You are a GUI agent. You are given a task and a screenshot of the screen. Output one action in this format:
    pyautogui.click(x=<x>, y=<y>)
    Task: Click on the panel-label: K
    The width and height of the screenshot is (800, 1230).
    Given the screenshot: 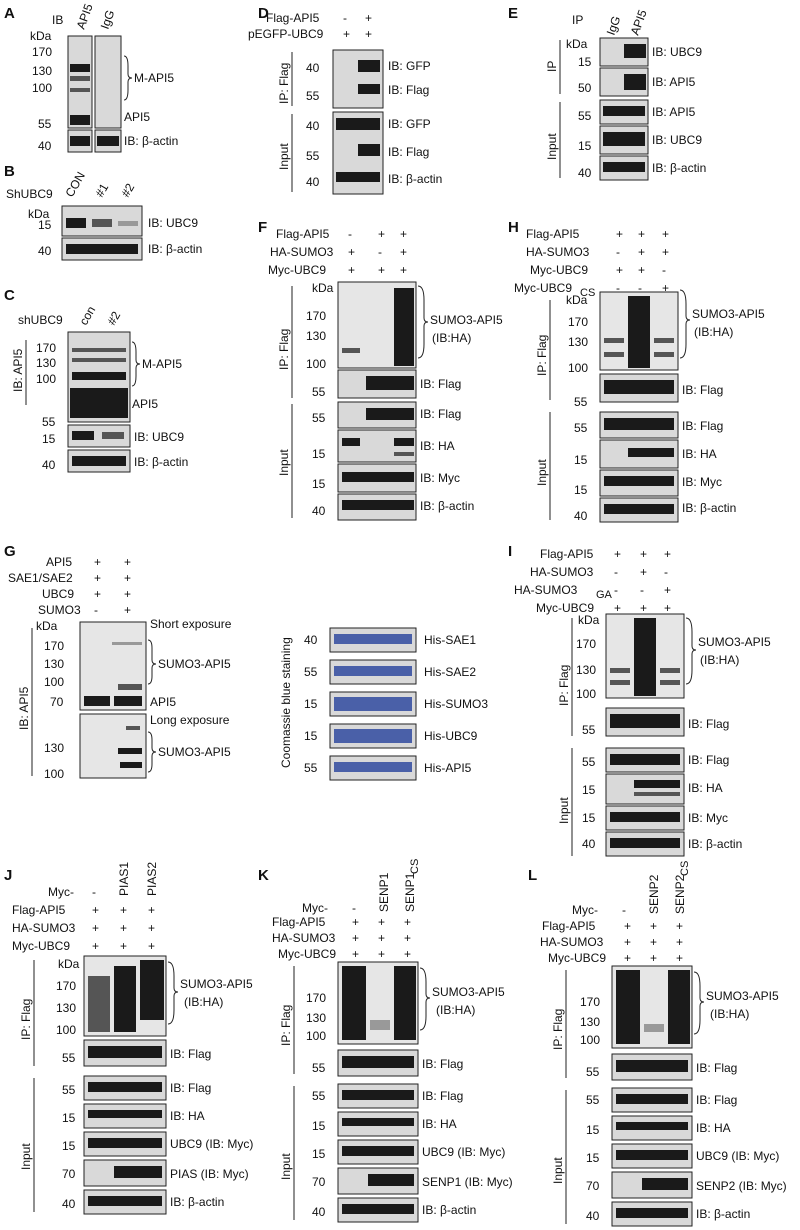 What is the action you would take?
    pyautogui.click(x=263, y=875)
    